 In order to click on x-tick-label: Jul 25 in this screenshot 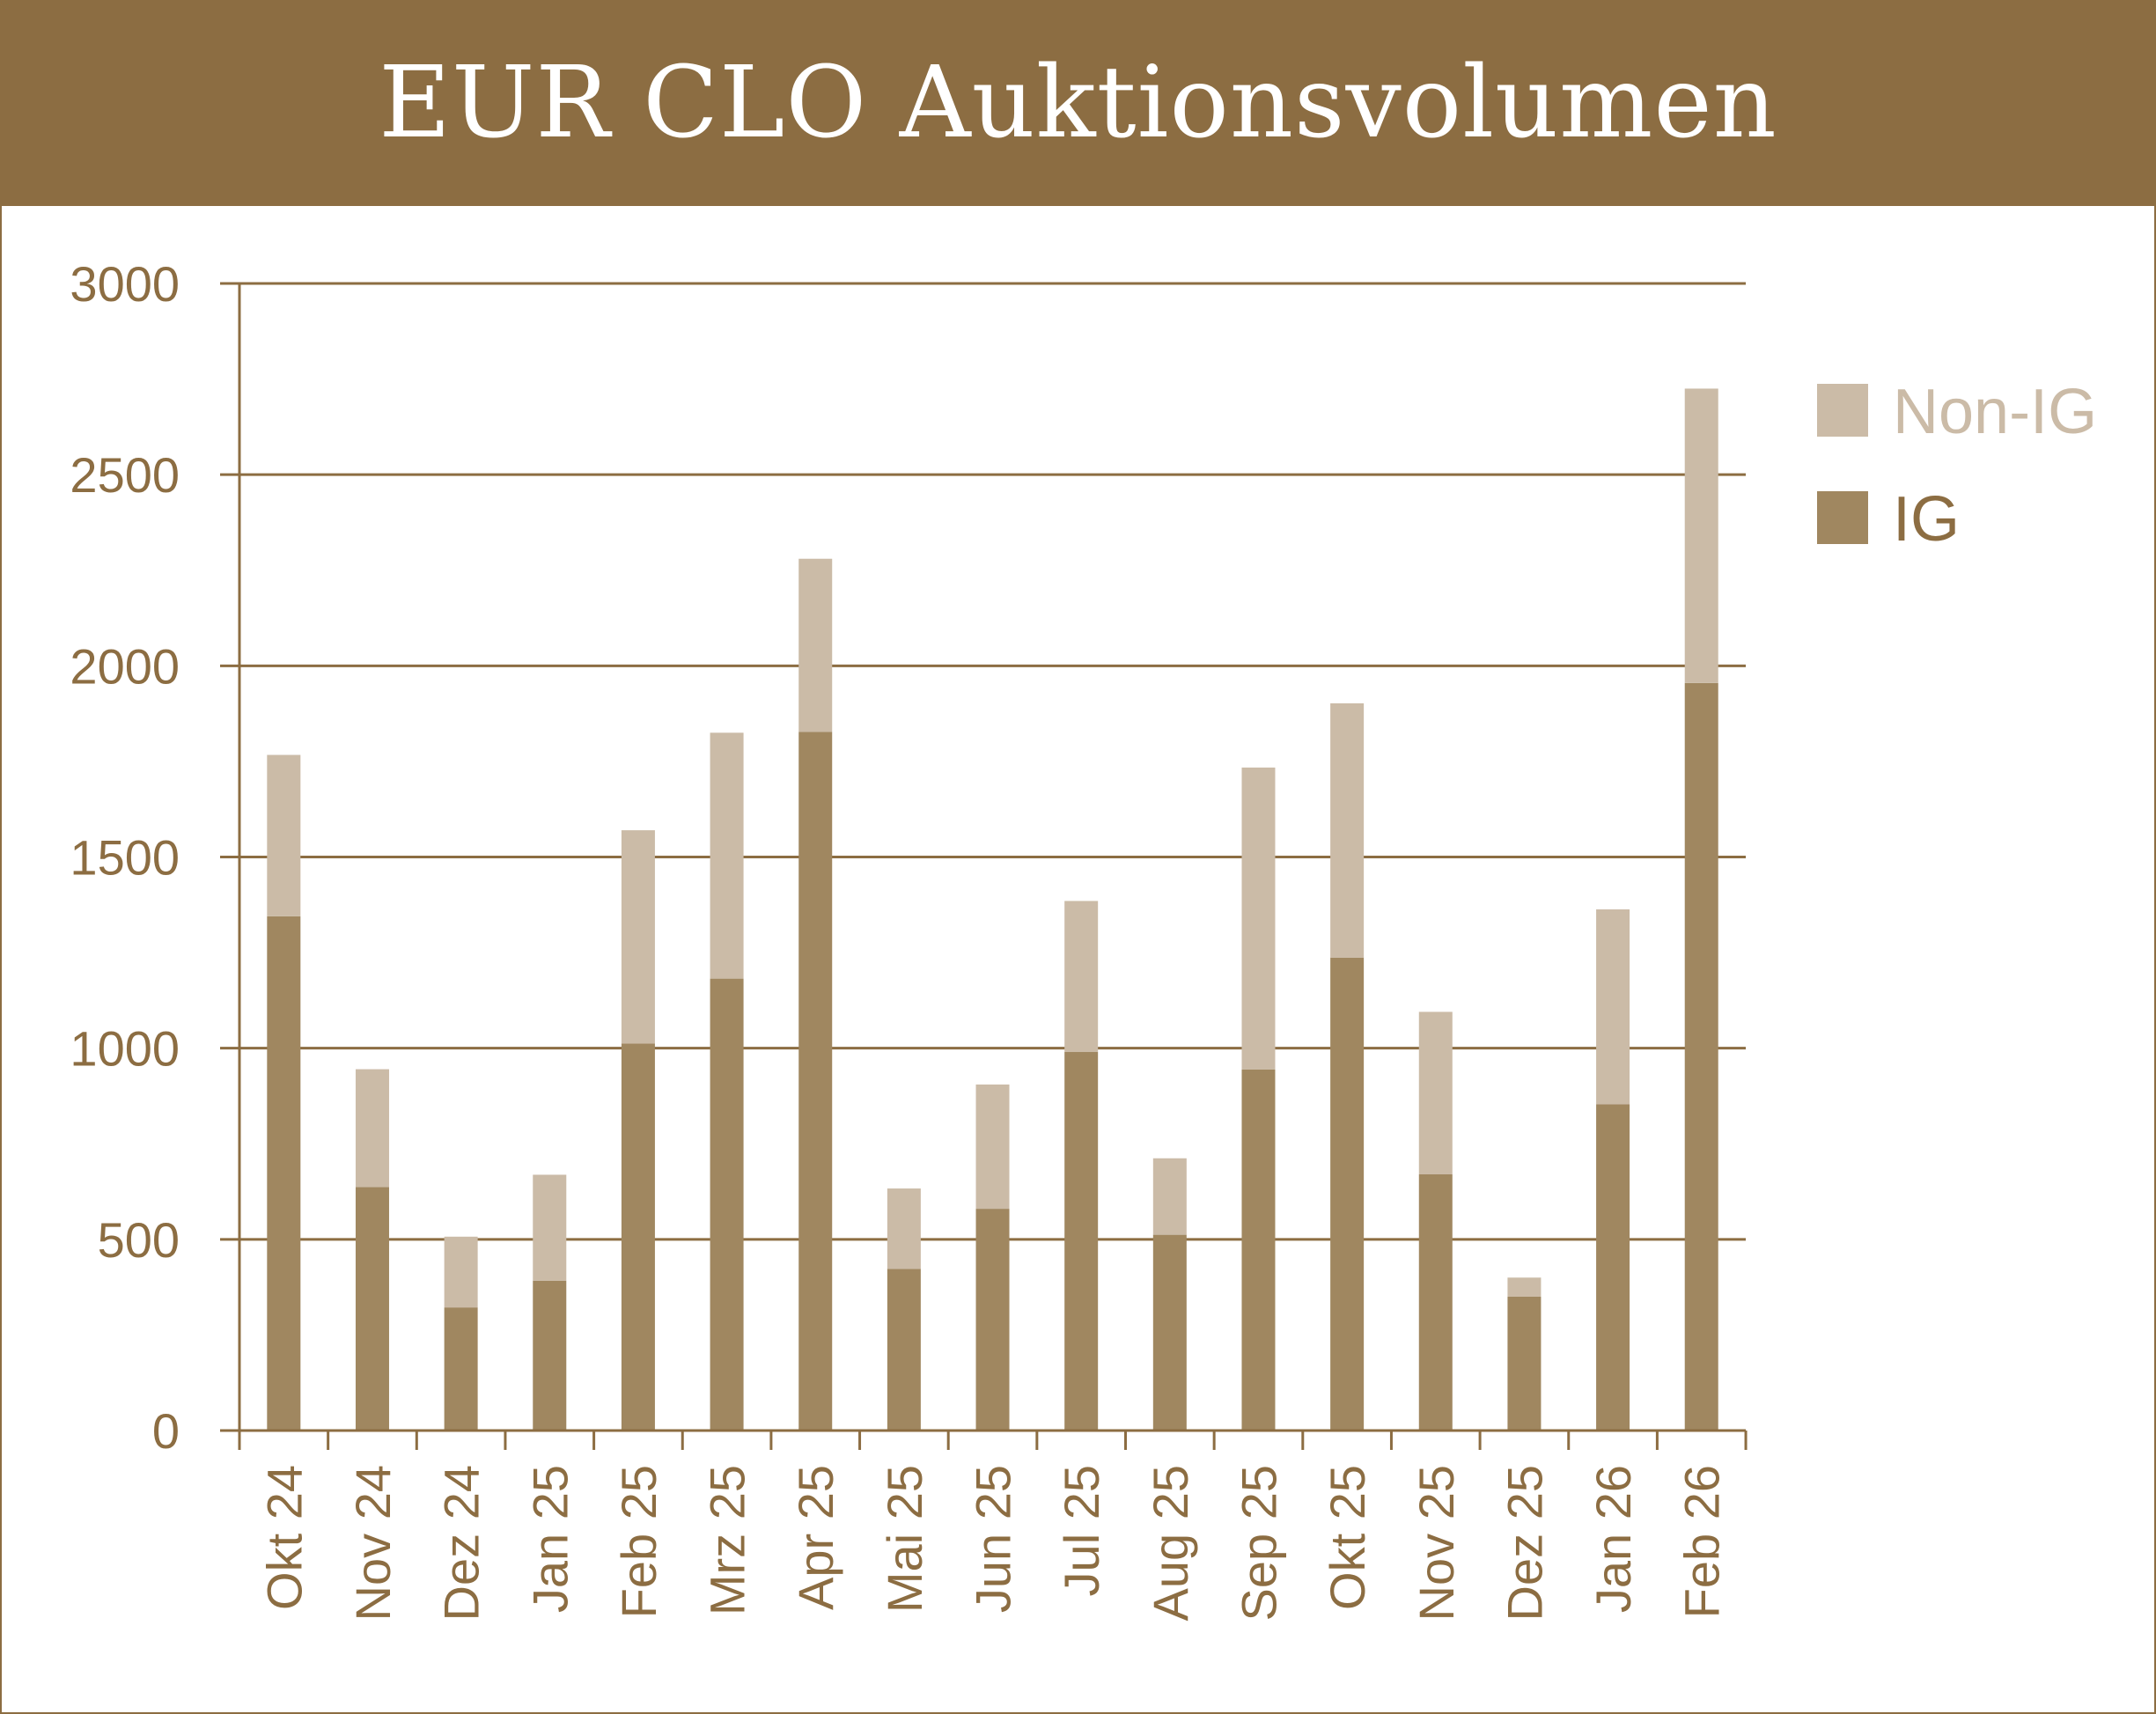, I will do `click(1082, 1531)`.